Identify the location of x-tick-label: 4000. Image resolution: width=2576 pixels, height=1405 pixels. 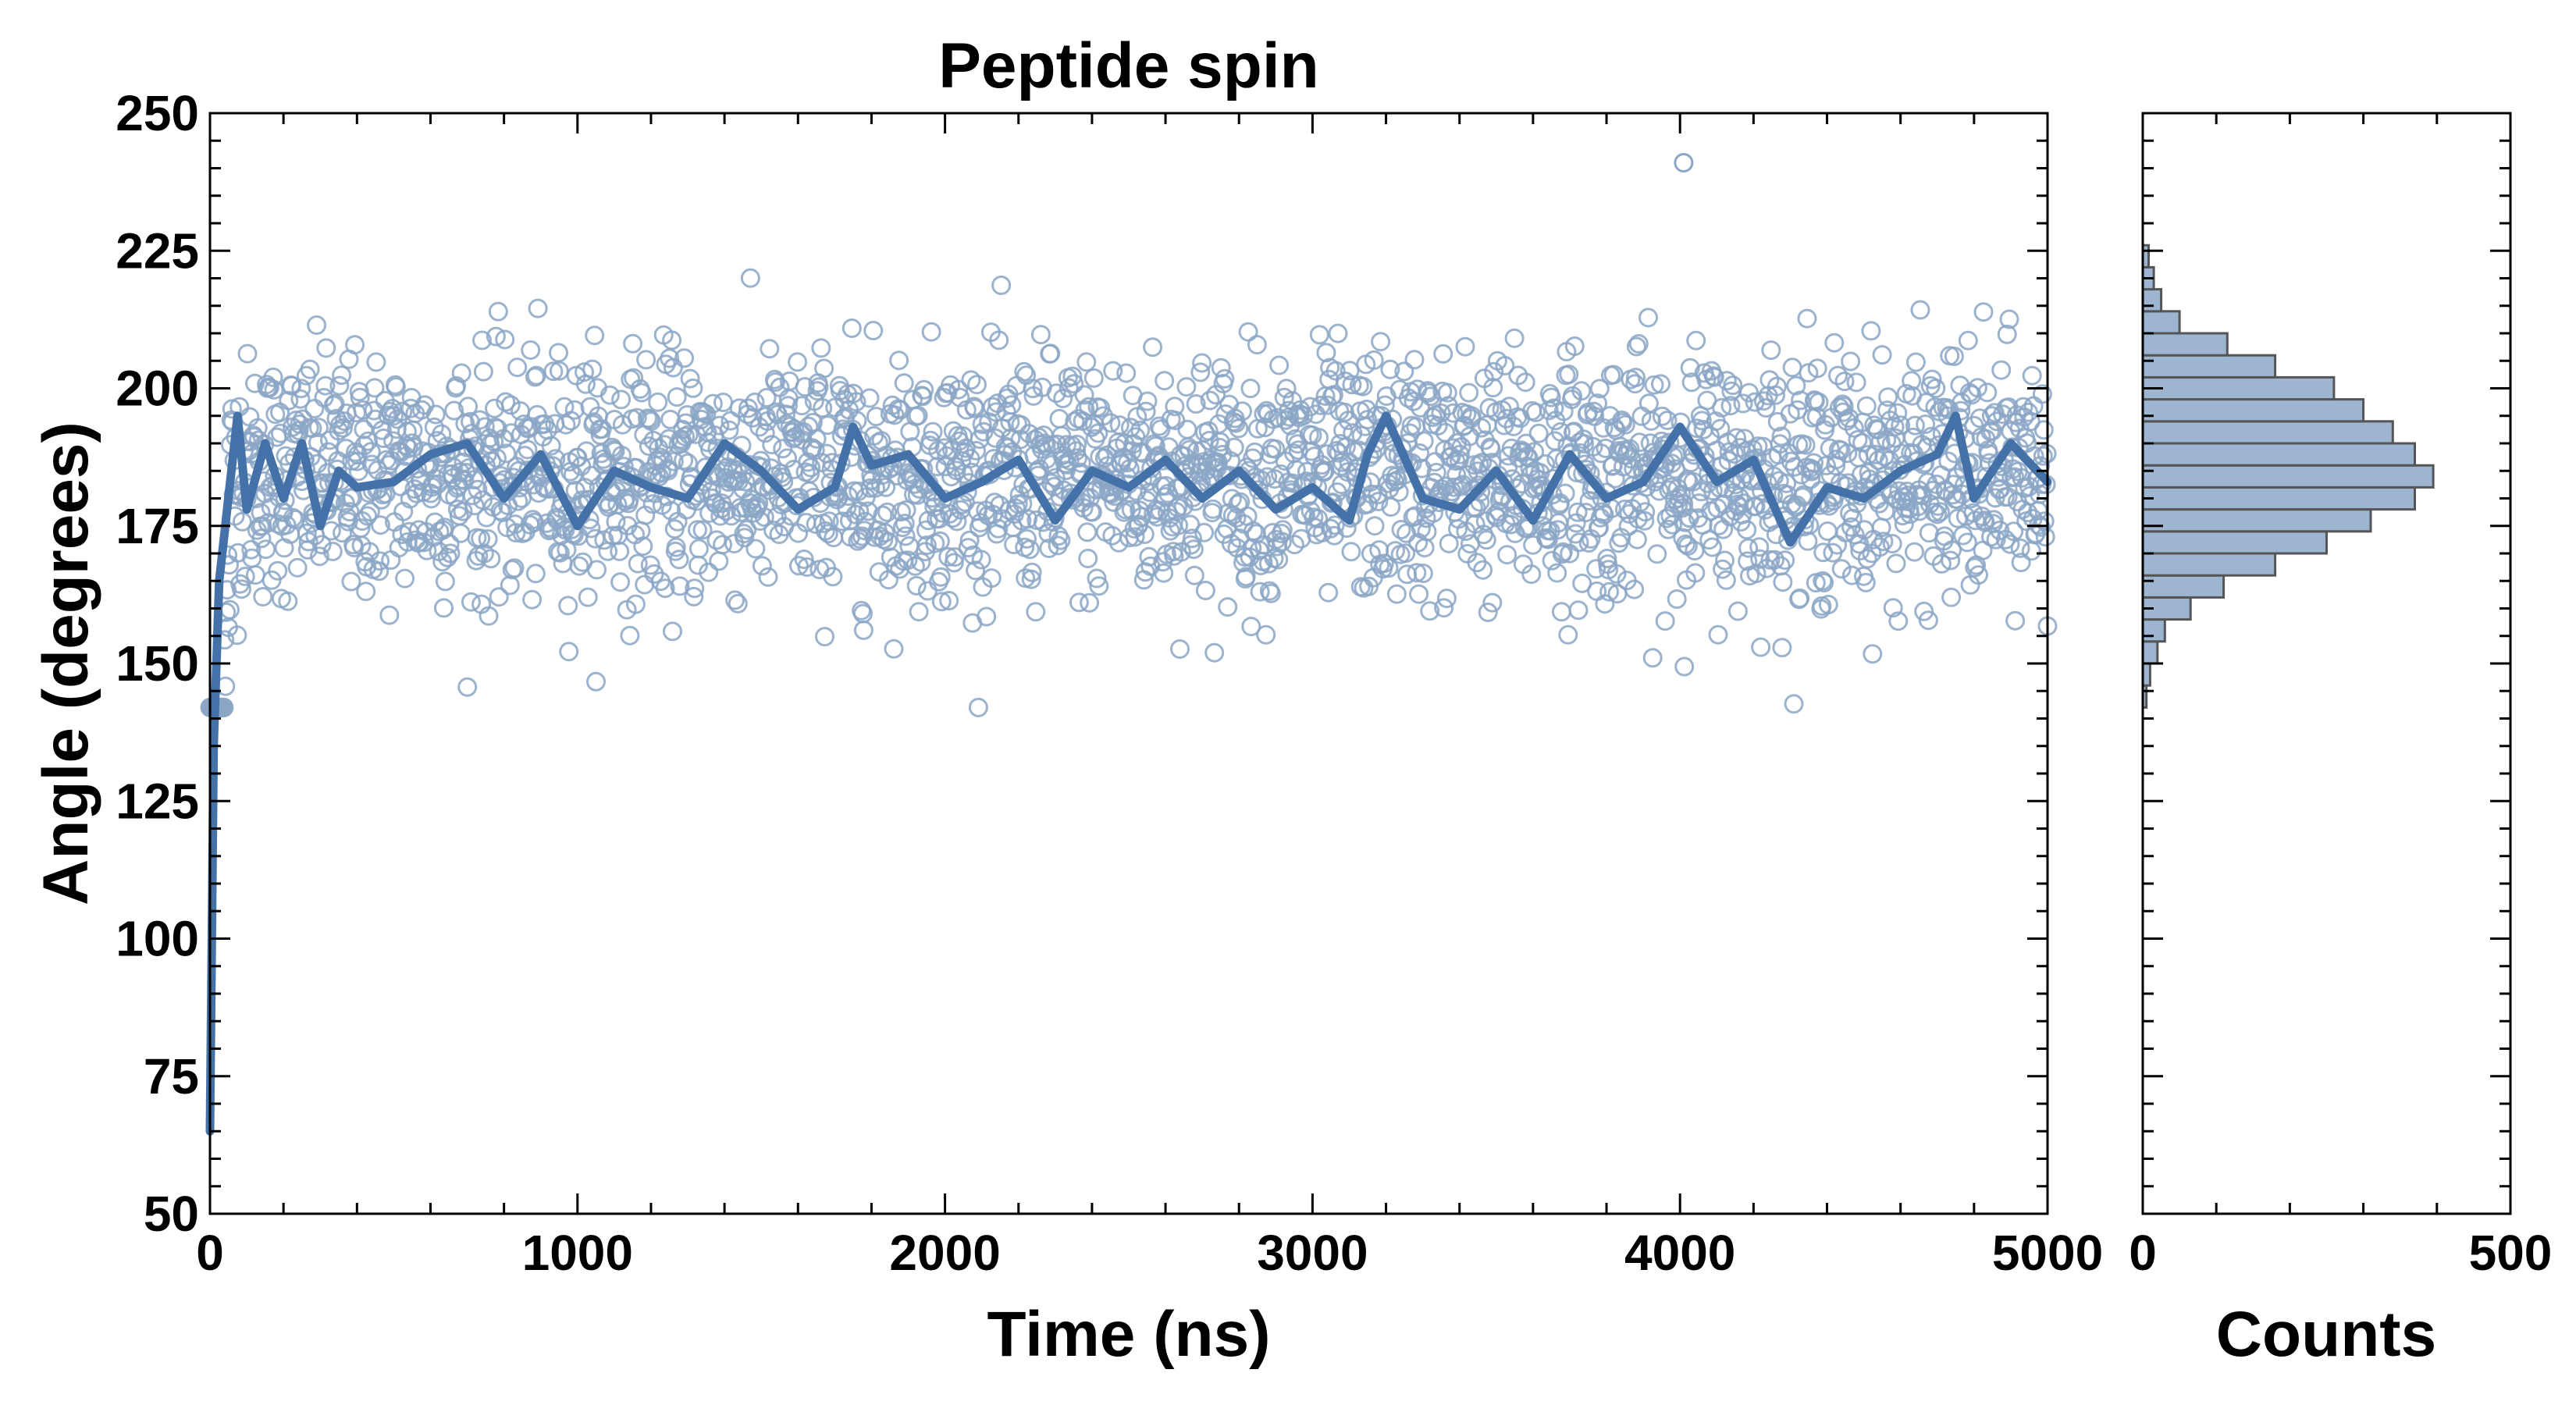
(1679, 1253).